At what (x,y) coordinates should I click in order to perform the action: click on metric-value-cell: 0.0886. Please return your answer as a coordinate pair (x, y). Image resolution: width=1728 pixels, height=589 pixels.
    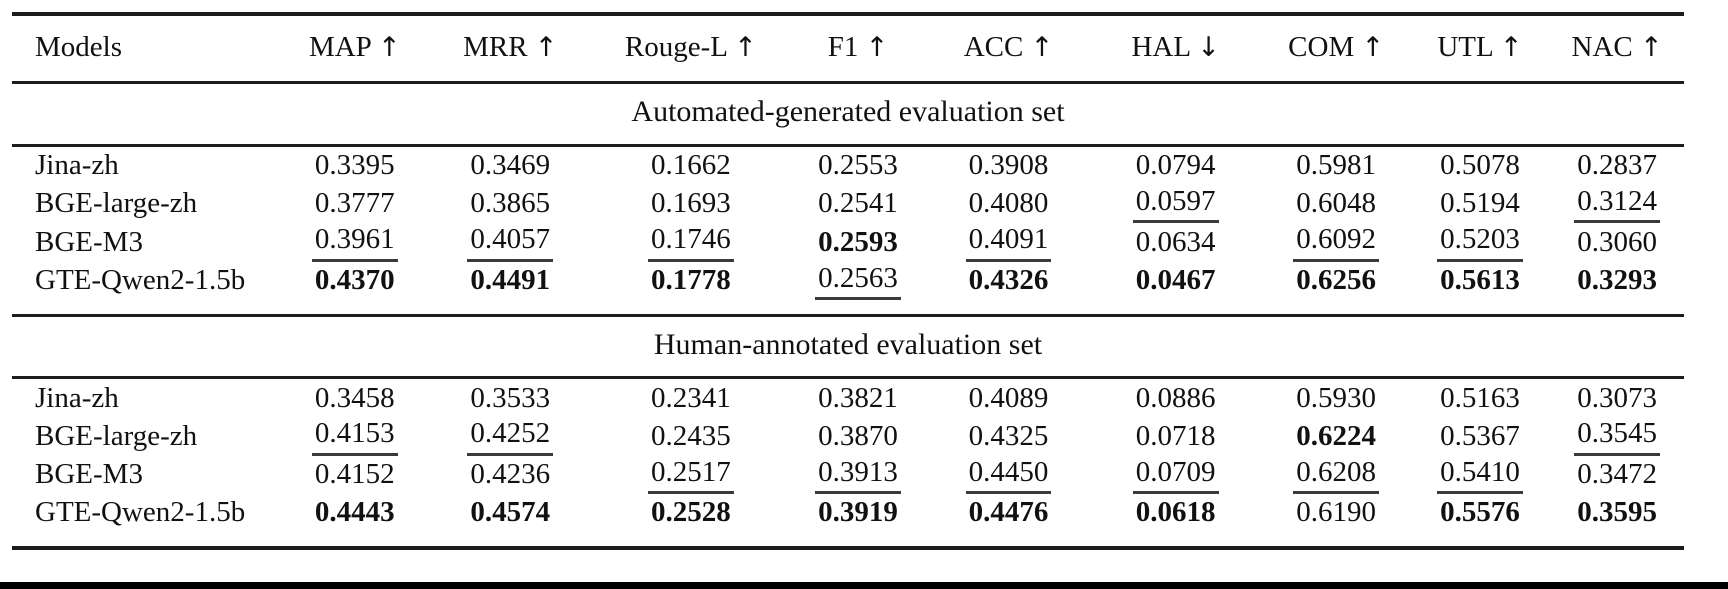
    Looking at the image, I should click on (1176, 398).